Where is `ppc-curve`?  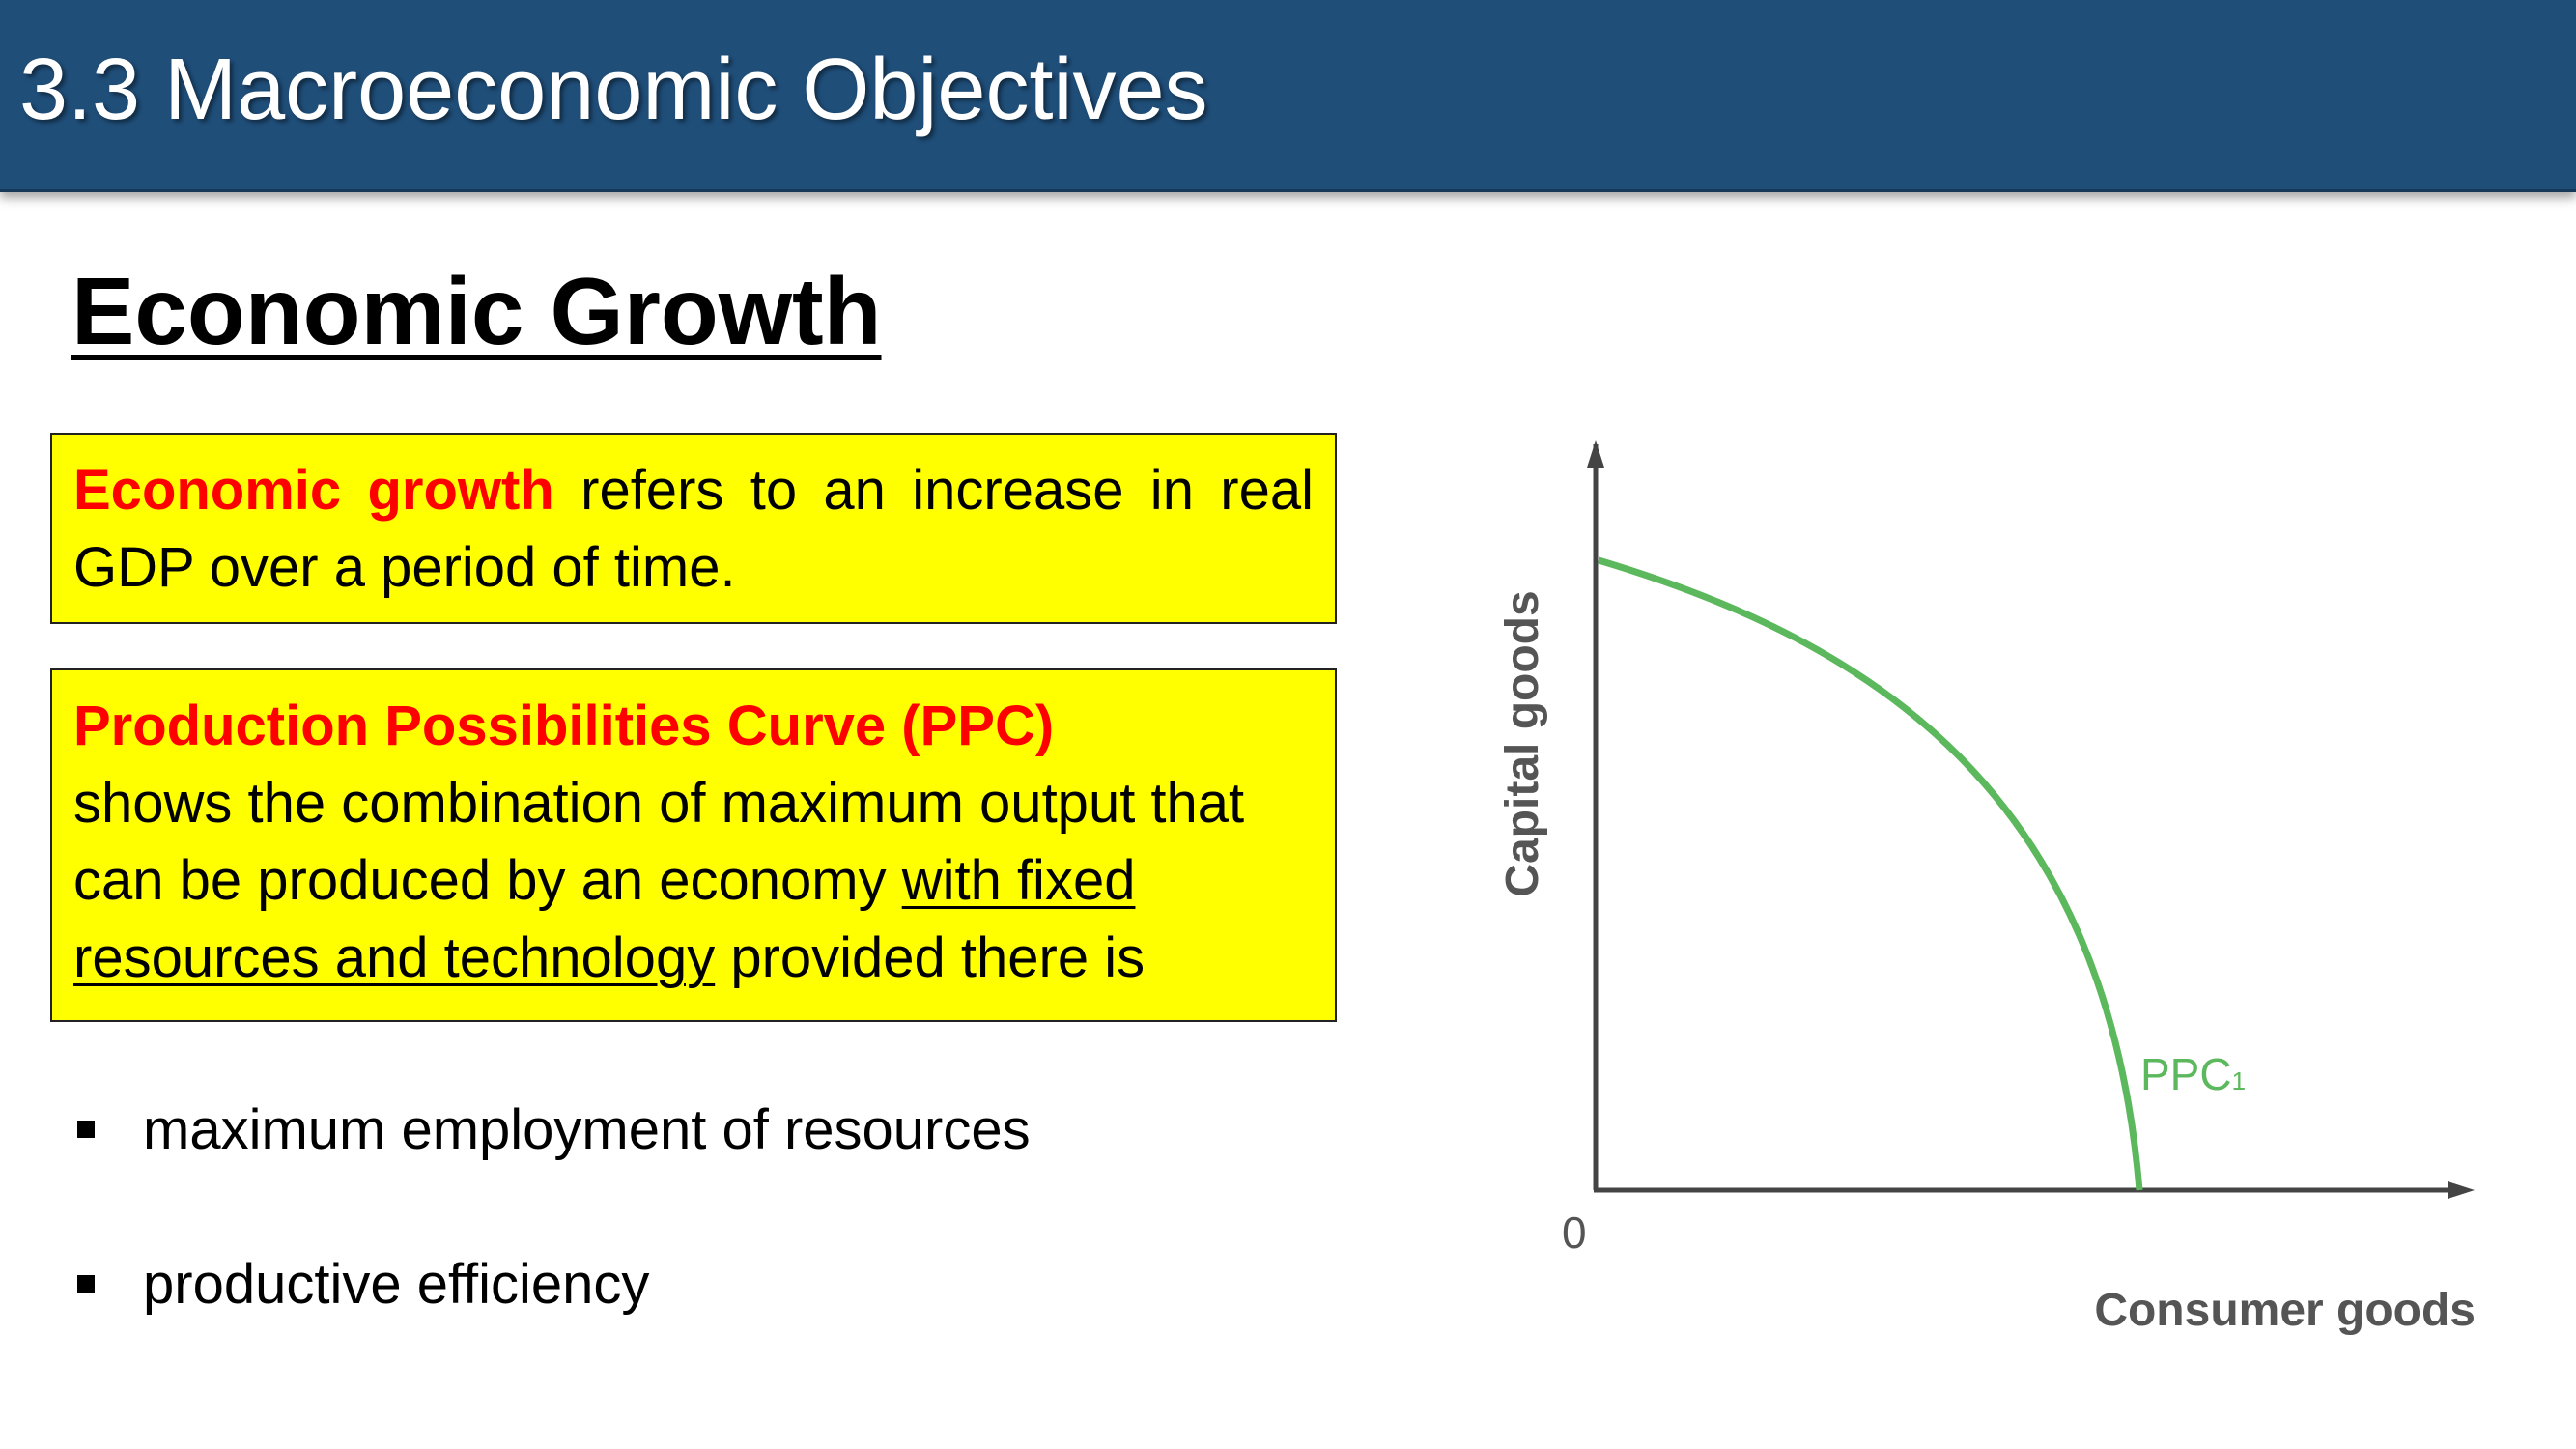 ppc-curve is located at coordinates (1870, 873).